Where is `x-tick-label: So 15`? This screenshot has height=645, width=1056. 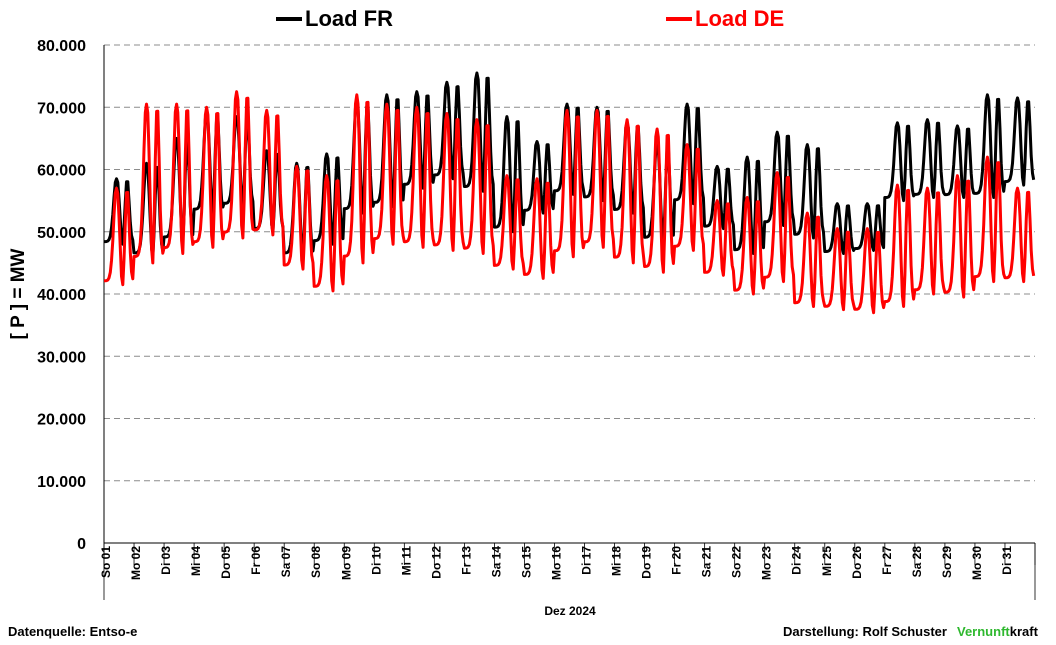 x-tick-label: So 15 is located at coordinates (526, 562).